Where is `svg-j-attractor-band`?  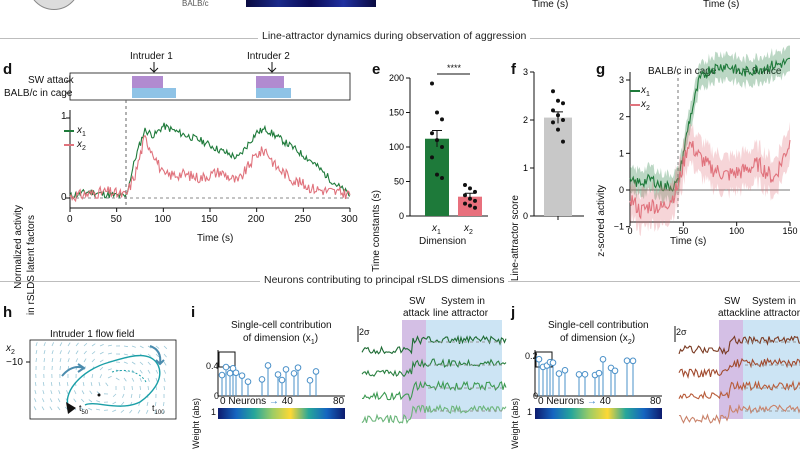
svg-j-attractor-band is located at coordinates (771, 369).